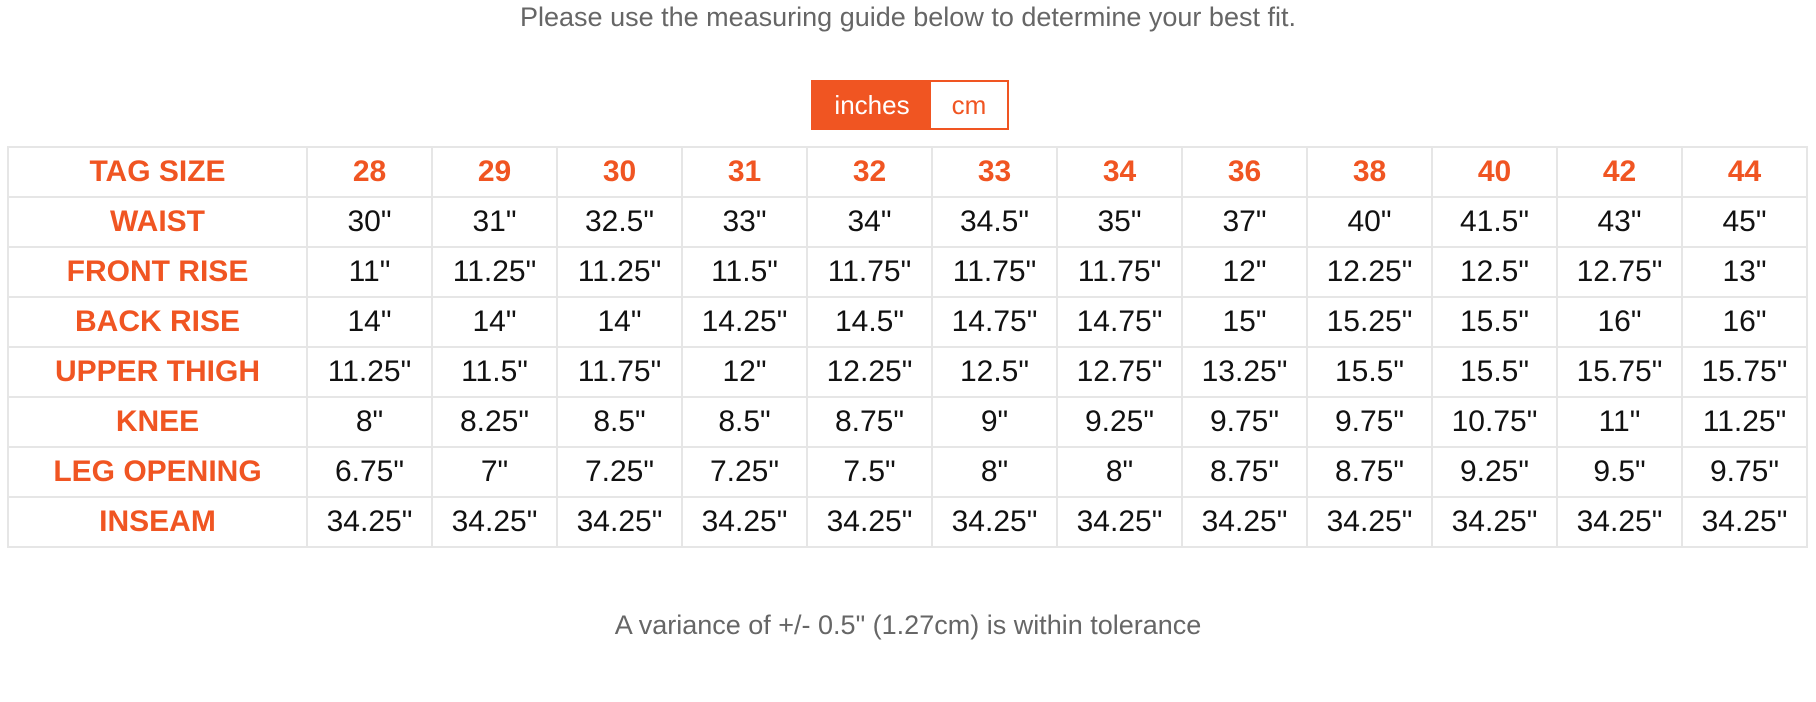 The height and width of the screenshot is (702, 1816). What do you see at coordinates (744, 322) in the screenshot?
I see `measurement-cell: 14.25"` at bounding box center [744, 322].